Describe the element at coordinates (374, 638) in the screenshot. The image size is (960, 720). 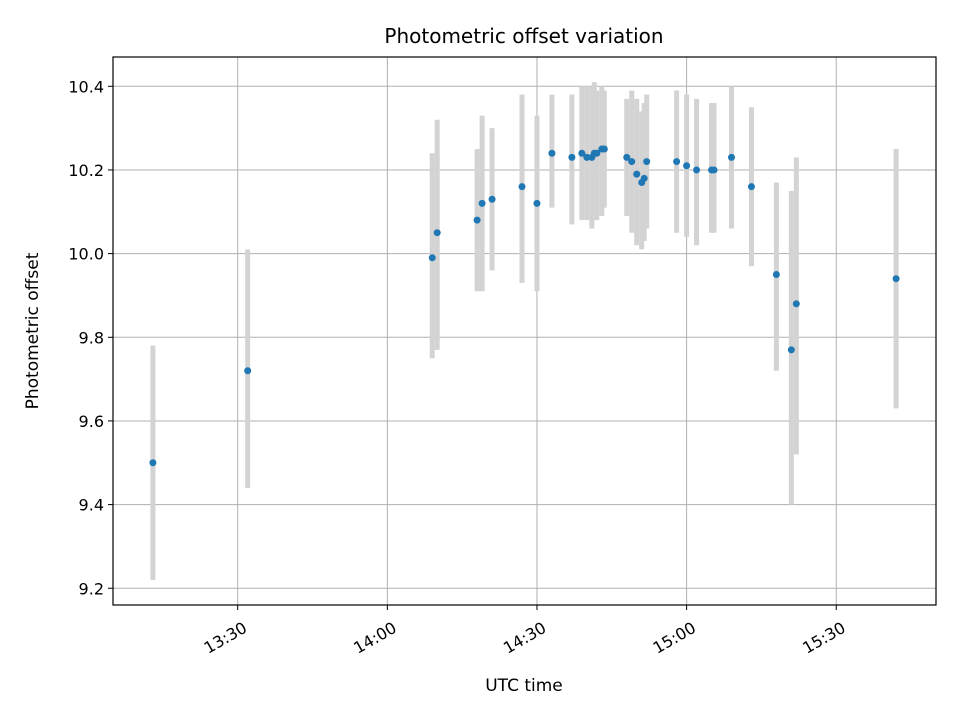
I see `x-tick-label: 14:00` at that location.